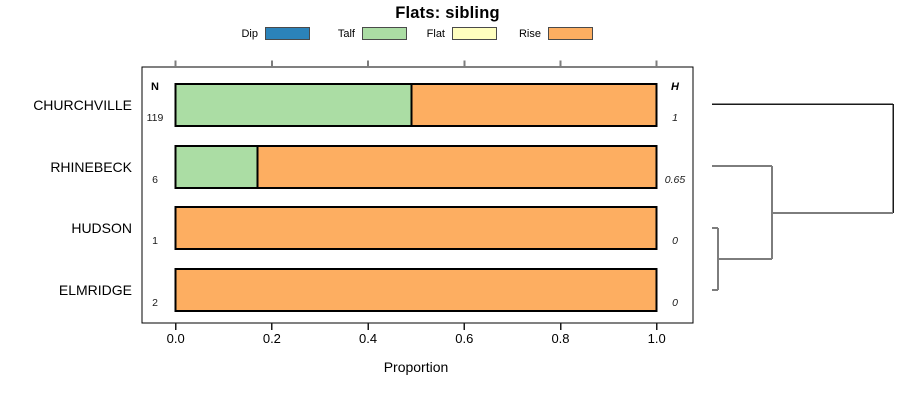  Describe the element at coordinates (175, 338) in the screenshot. I see `x-tick-label: 0.0` at that location.